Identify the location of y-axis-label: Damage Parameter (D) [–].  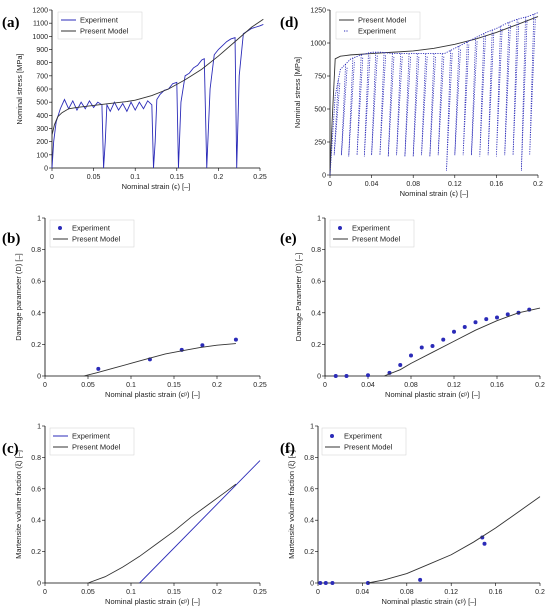
(298, 297).